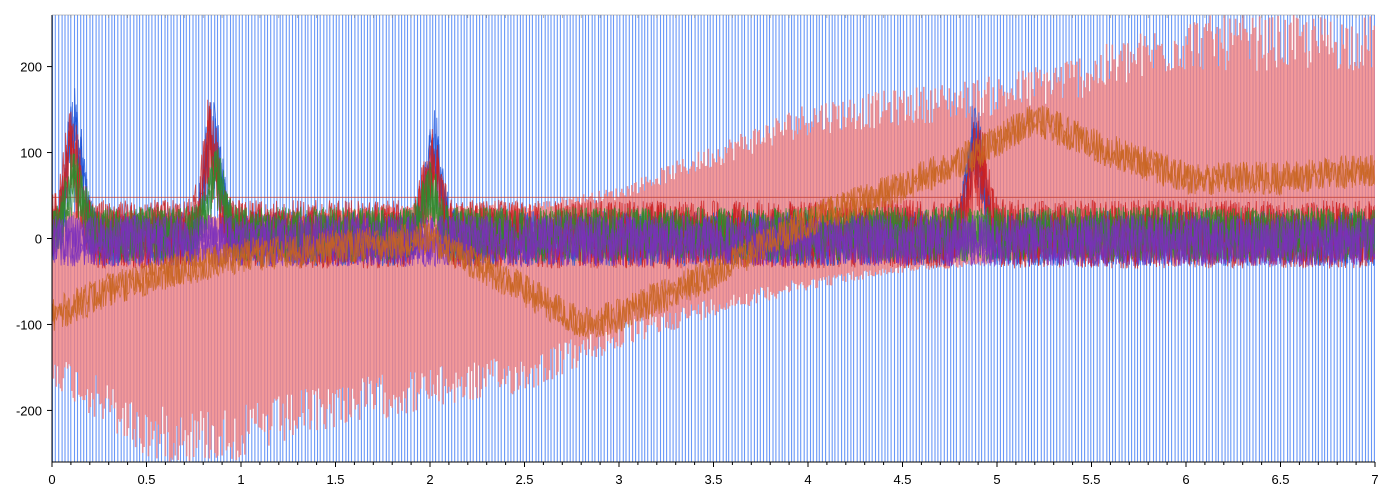 This screenshot has width=1400, height=500. I want to click on x-tick-label: 7, so click(1374, 479).